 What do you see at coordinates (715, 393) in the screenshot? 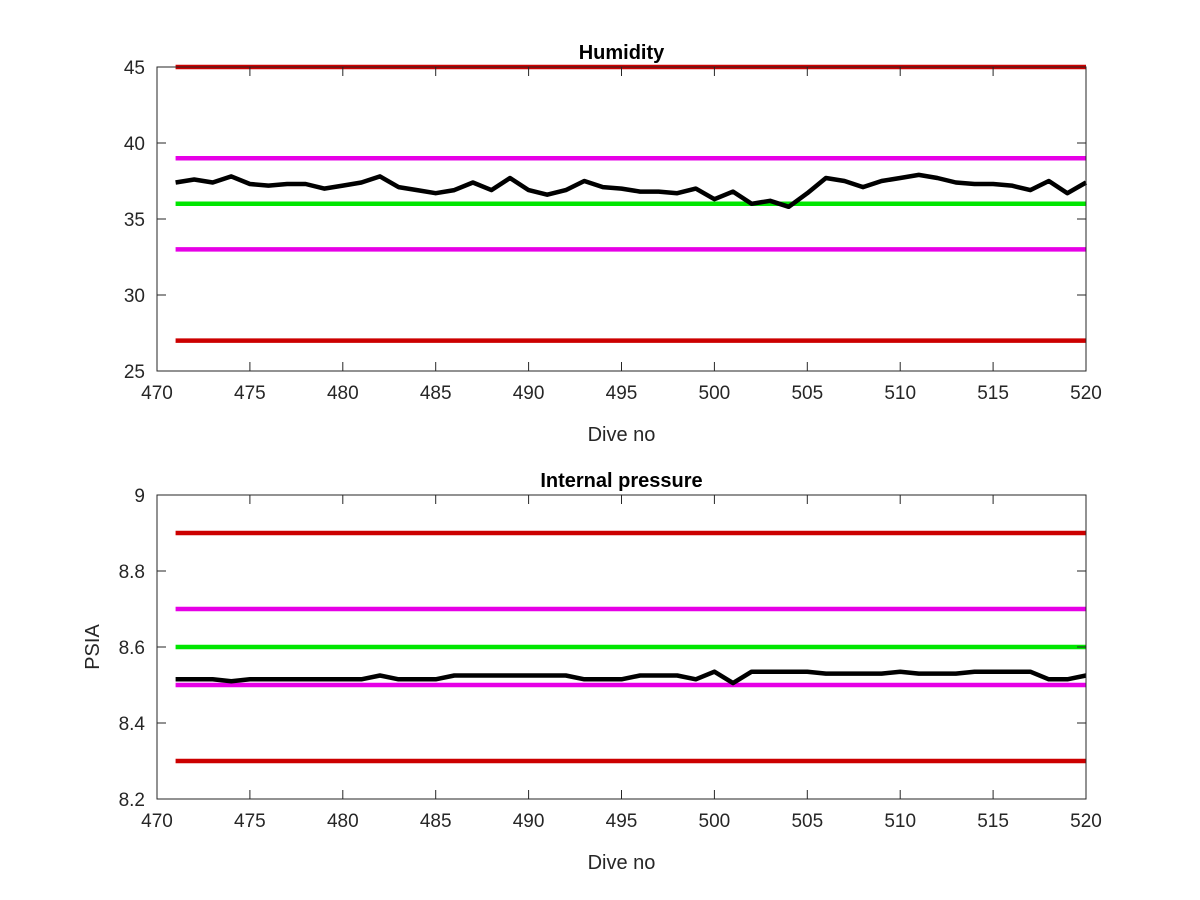
I see `humidity-x-tick-label: 500` at bounding box center [715, 393].